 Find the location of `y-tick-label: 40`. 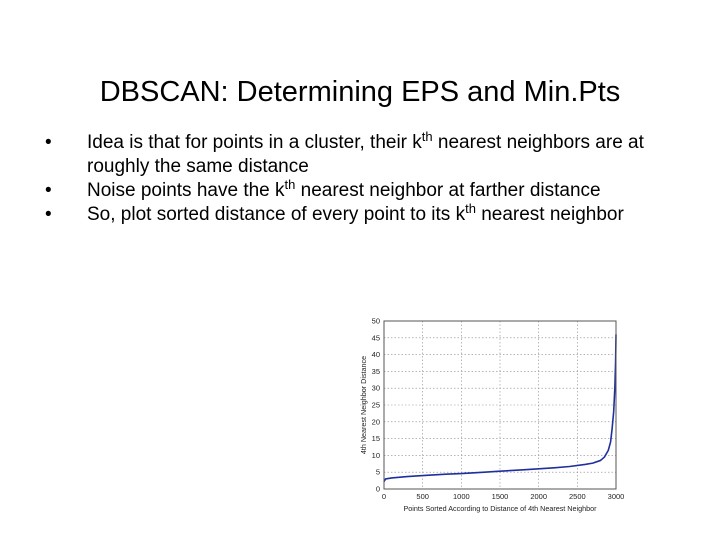

y-tick-label: 40 is located at coordinates (376, 354).